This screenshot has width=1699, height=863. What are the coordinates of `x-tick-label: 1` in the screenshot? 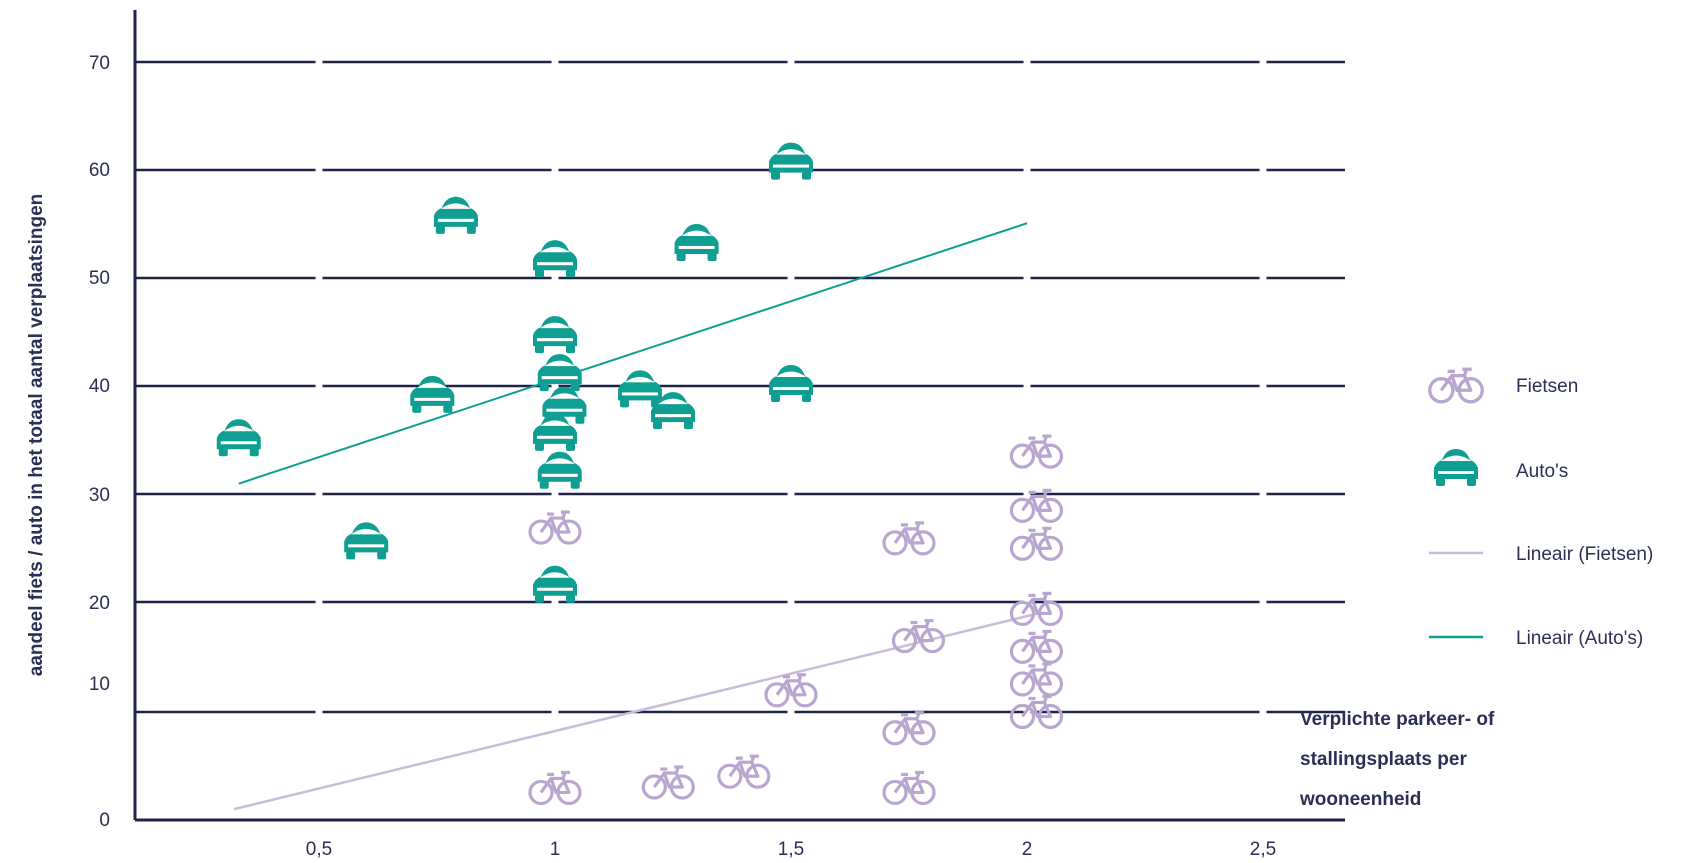 It's located at (555, 849).